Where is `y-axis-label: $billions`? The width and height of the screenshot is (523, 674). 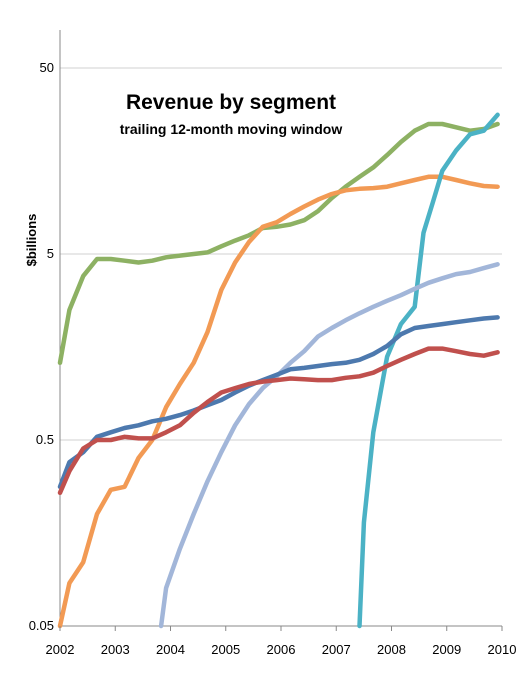 y-axis-label: $billions is located at coordinates (31, 240).